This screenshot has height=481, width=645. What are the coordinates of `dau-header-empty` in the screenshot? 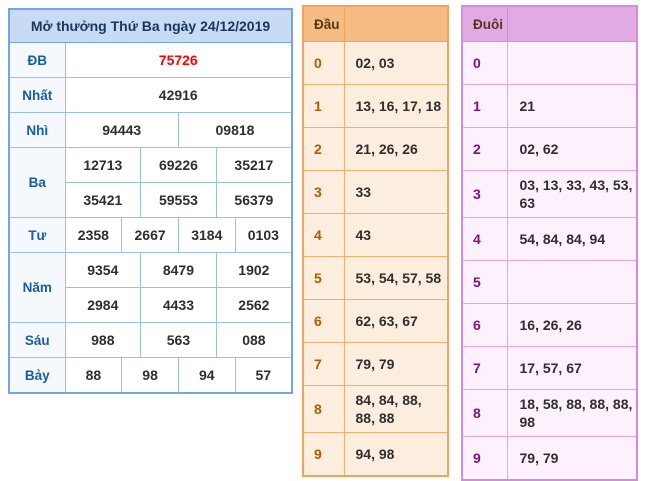 It's located at (396, 23).